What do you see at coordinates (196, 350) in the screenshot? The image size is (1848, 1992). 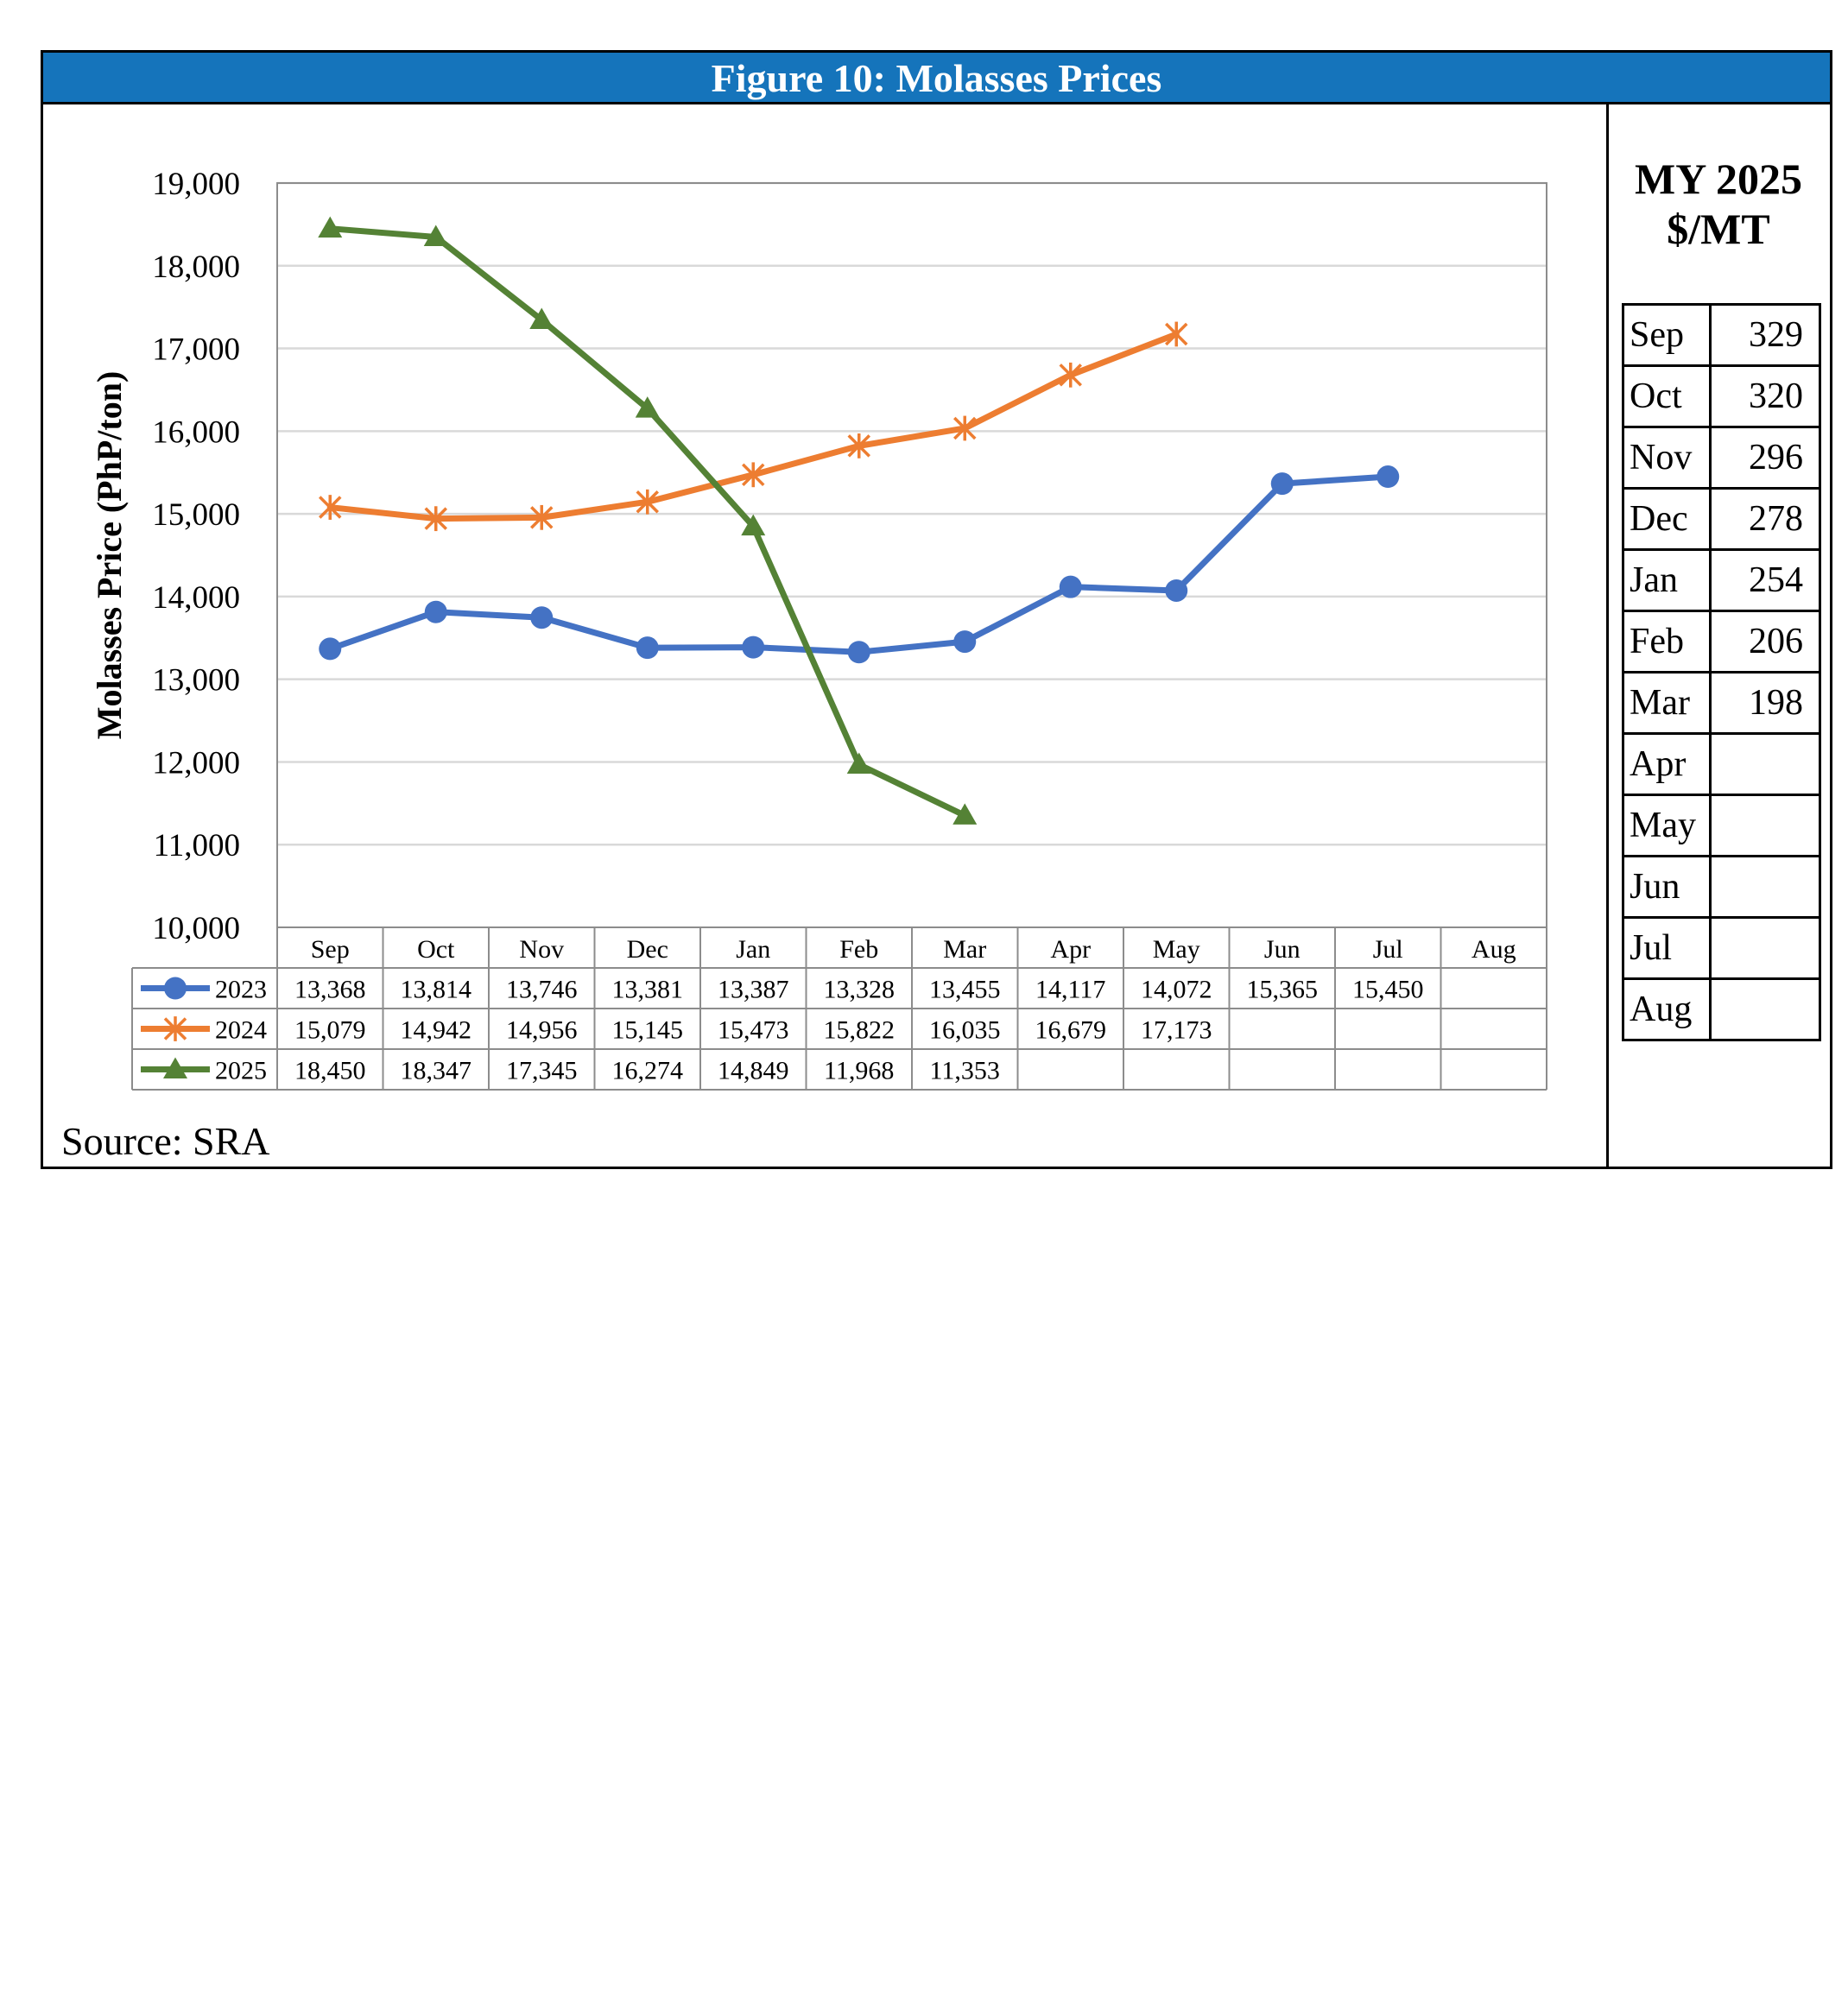 I see `y-tick-label: 17,000` at bounding box center [196, 350].